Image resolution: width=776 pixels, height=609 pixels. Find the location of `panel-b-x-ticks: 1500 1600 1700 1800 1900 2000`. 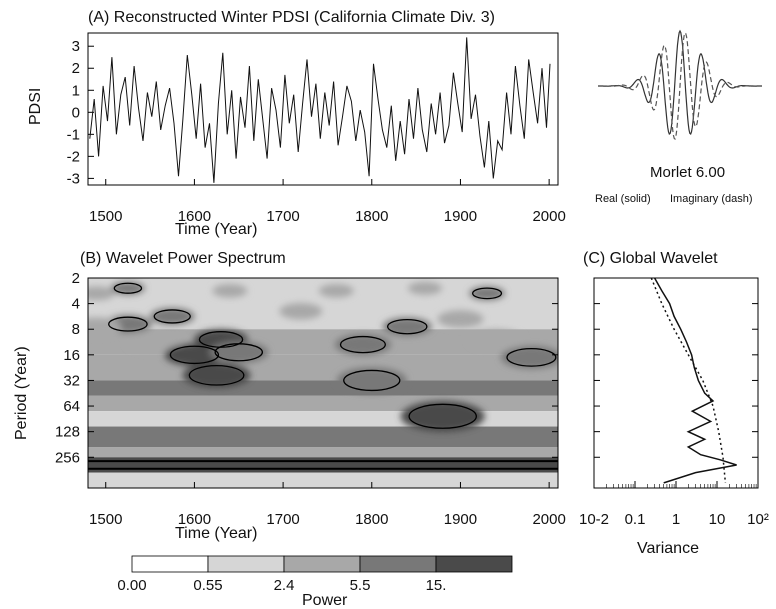

panel-b-x-ticks: 1500 1600 1700 1800 1900 2000 is located at coordinates (327, 505).